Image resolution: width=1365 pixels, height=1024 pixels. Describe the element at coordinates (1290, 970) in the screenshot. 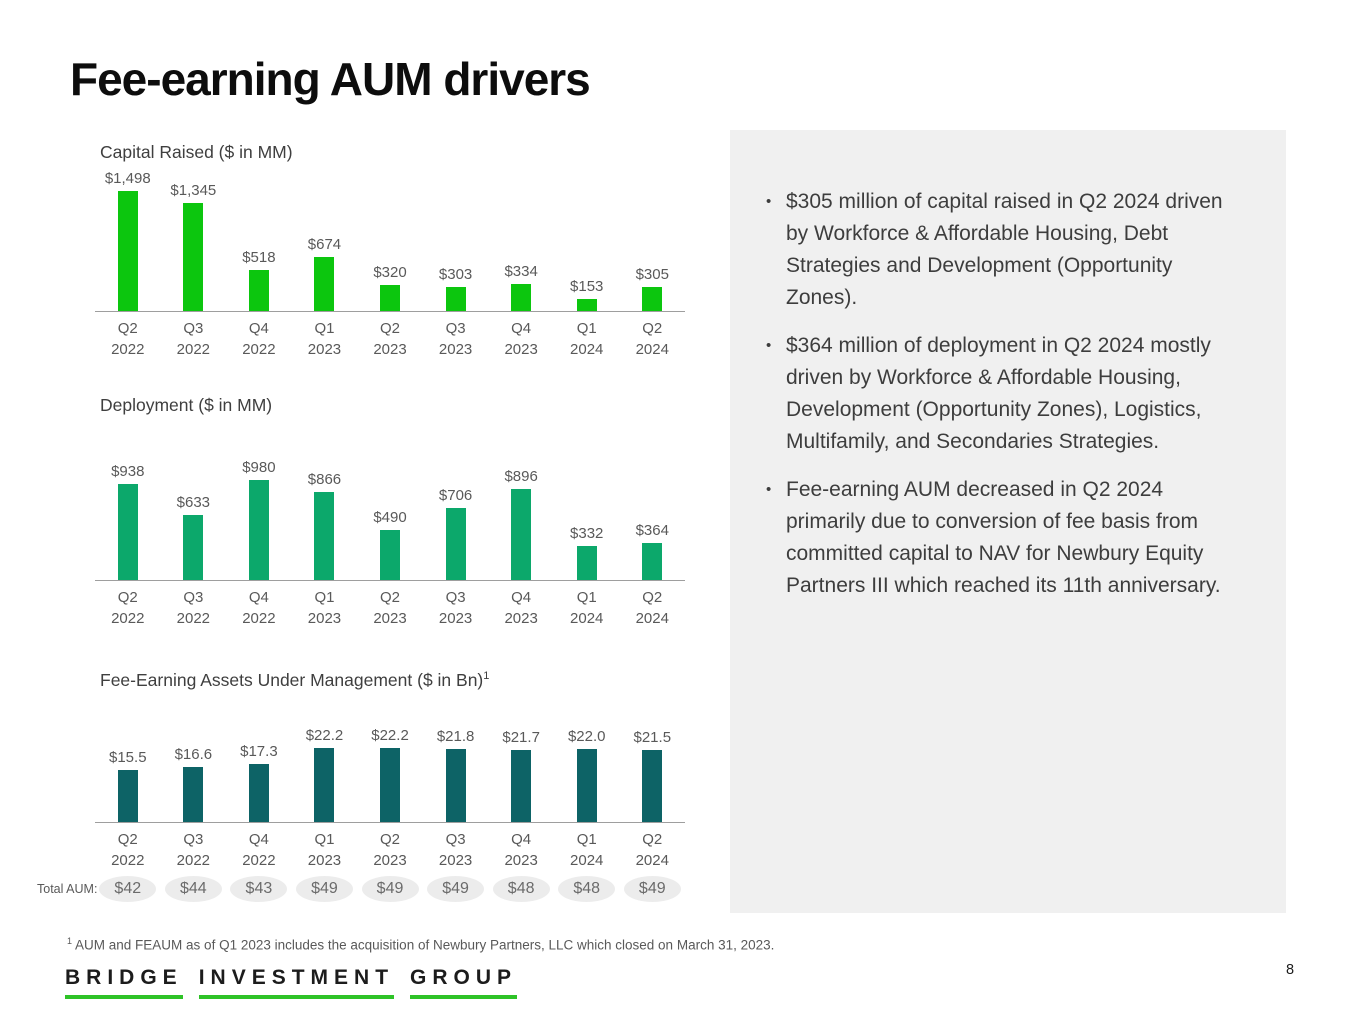

I see `page-number: 8` at that location.